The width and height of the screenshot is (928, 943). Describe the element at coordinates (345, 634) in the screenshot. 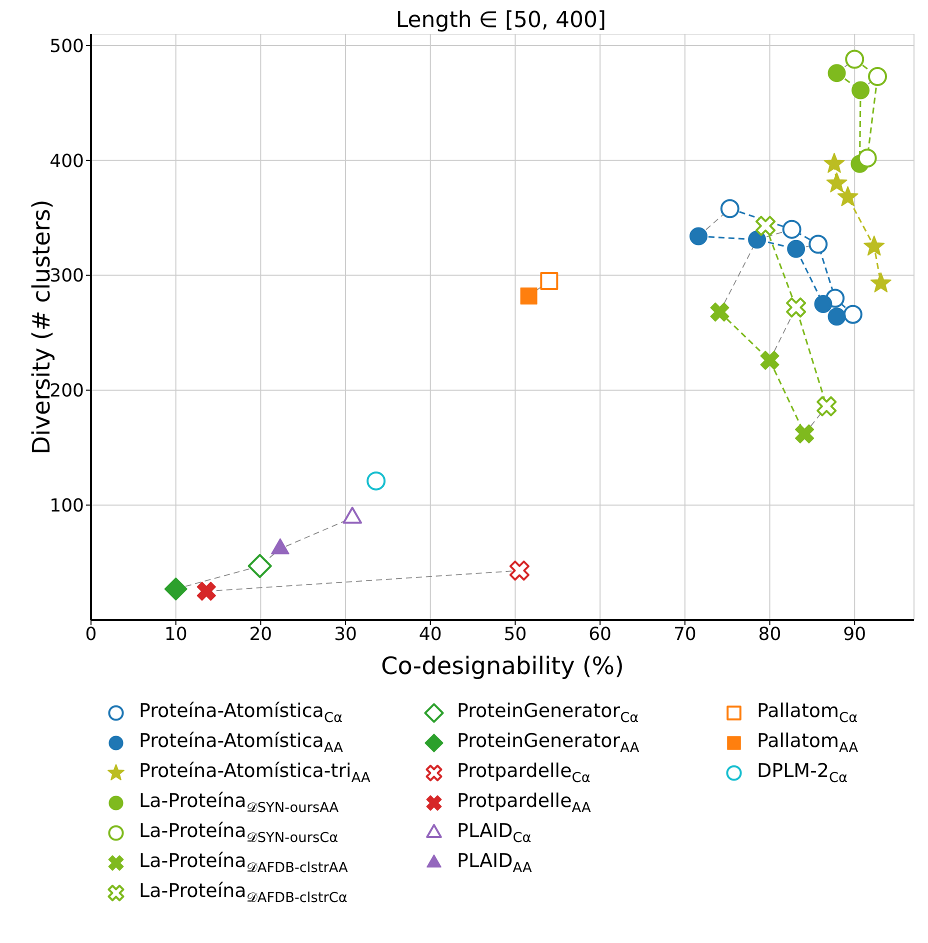

I see `x-tick-label: 30` at that location.